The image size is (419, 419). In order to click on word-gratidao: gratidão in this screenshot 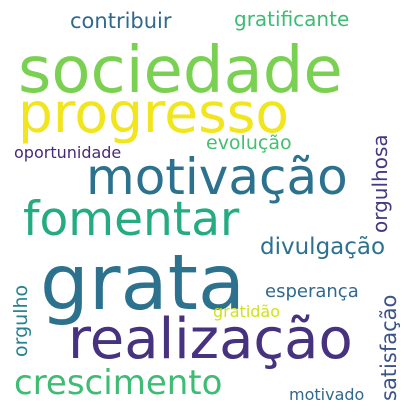, I will do `click(247, 311)`.